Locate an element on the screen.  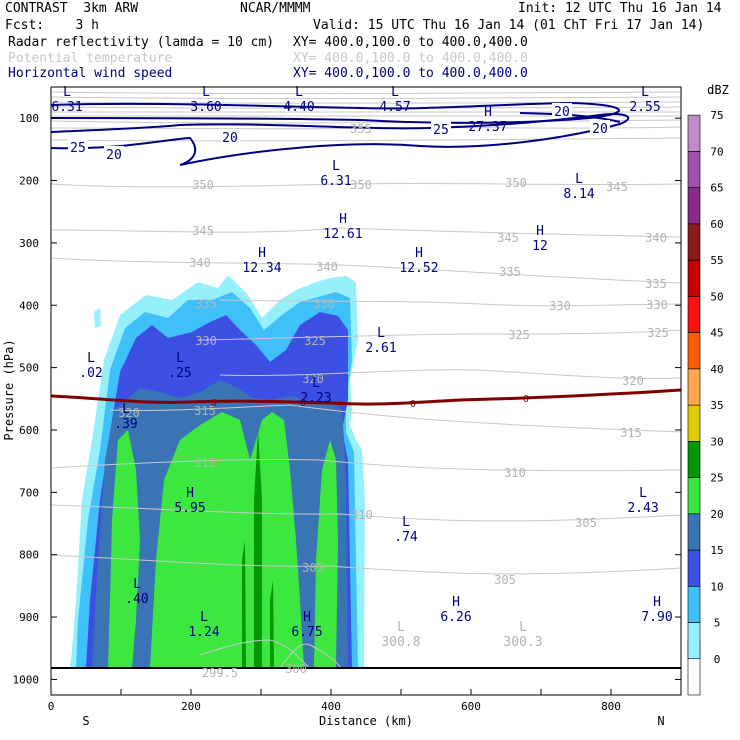
extremum-value: 12.61 is located at coordinates (342, 234).